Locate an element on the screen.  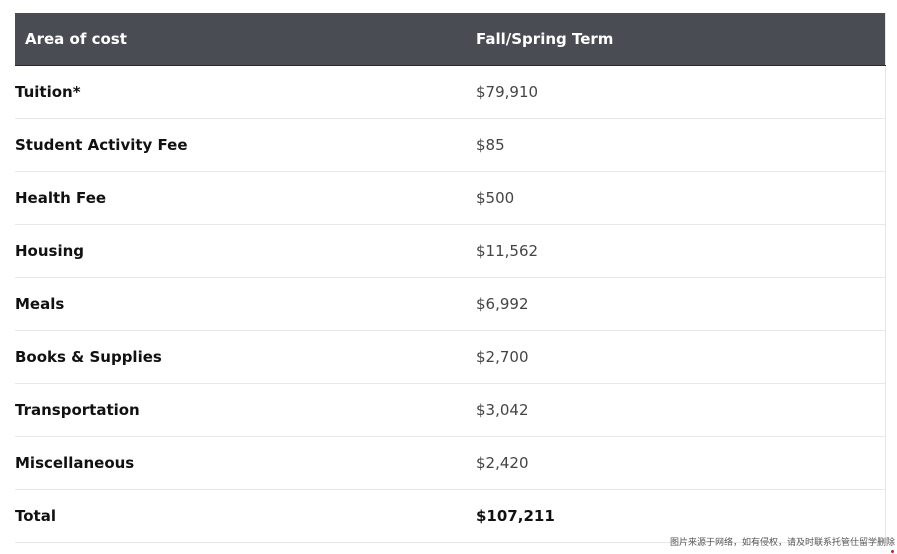
table-row: Health Fee $500 is located at coordinates (450, 197).